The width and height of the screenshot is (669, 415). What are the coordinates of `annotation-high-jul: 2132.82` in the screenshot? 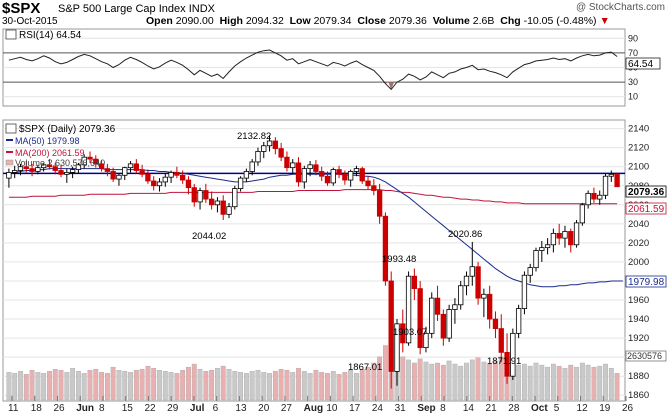 It's located at (254, 136).